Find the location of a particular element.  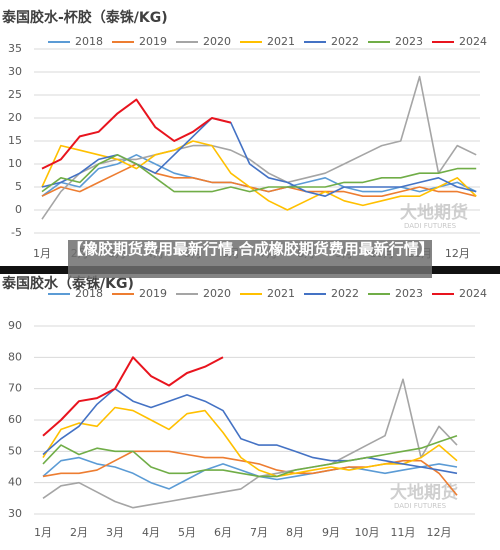

y-tick-label: 20 is located at coordinates (15, 117).